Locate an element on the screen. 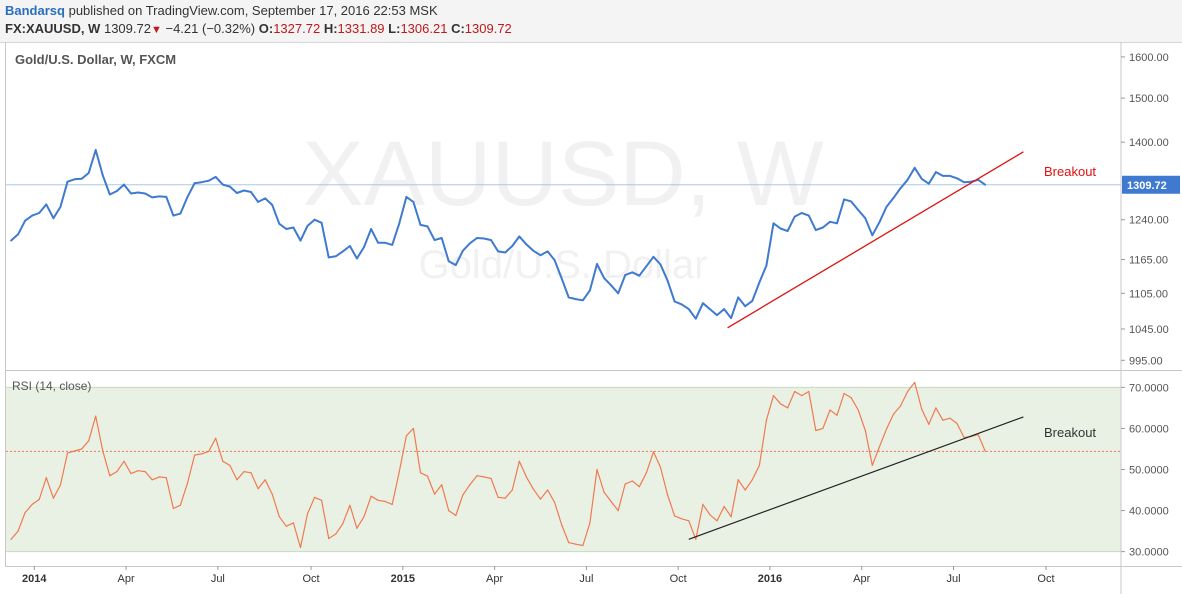 The image size is (1182, 594). rsi-tick-label: 50.0000 is located at coordinates (1149, 471).